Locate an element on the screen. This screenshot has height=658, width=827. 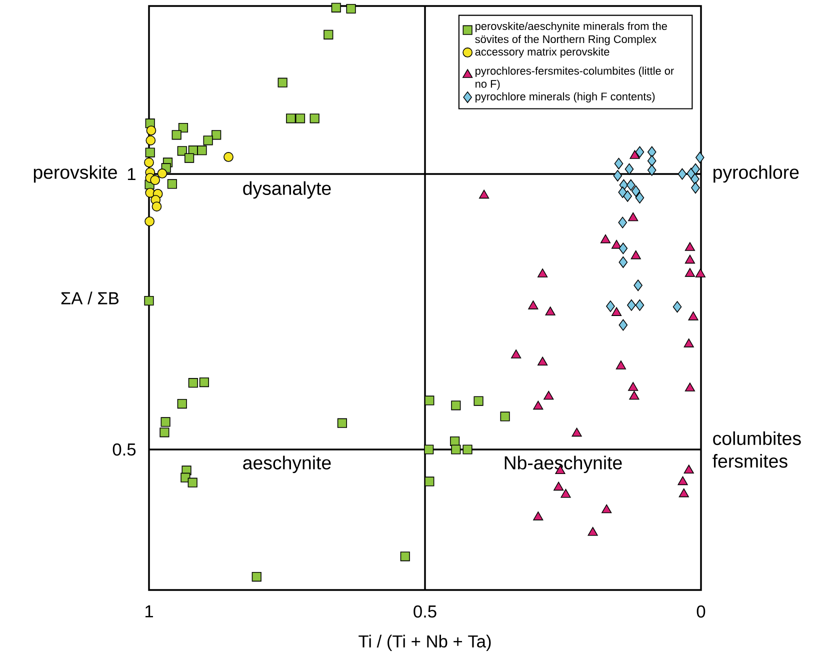
x-tick-label: 0 is located at coordinates (701, 611).